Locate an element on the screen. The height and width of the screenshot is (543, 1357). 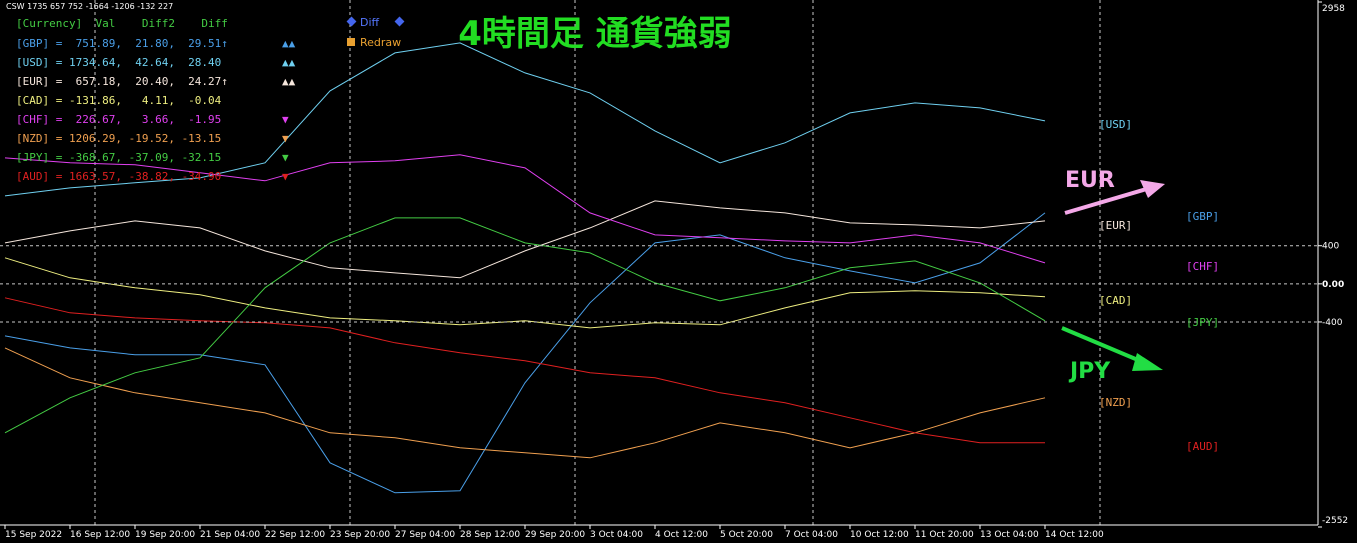
x-tick-label: 16 Sep 12:00 is located at coordinates (100, 535).